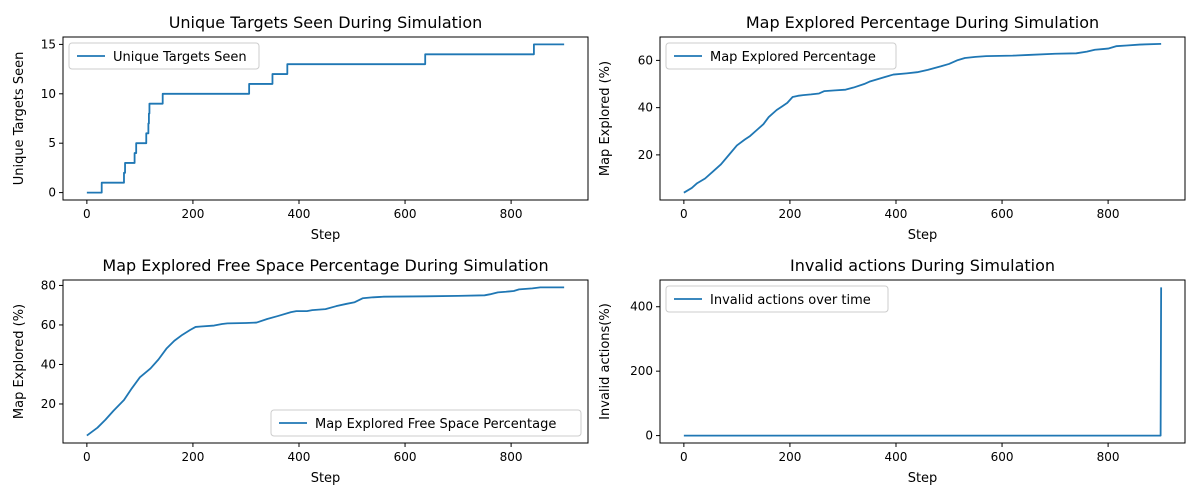 This screenshot has height=500, width=1200. I want to click on y-tick-label: 10, so click(48, 94).